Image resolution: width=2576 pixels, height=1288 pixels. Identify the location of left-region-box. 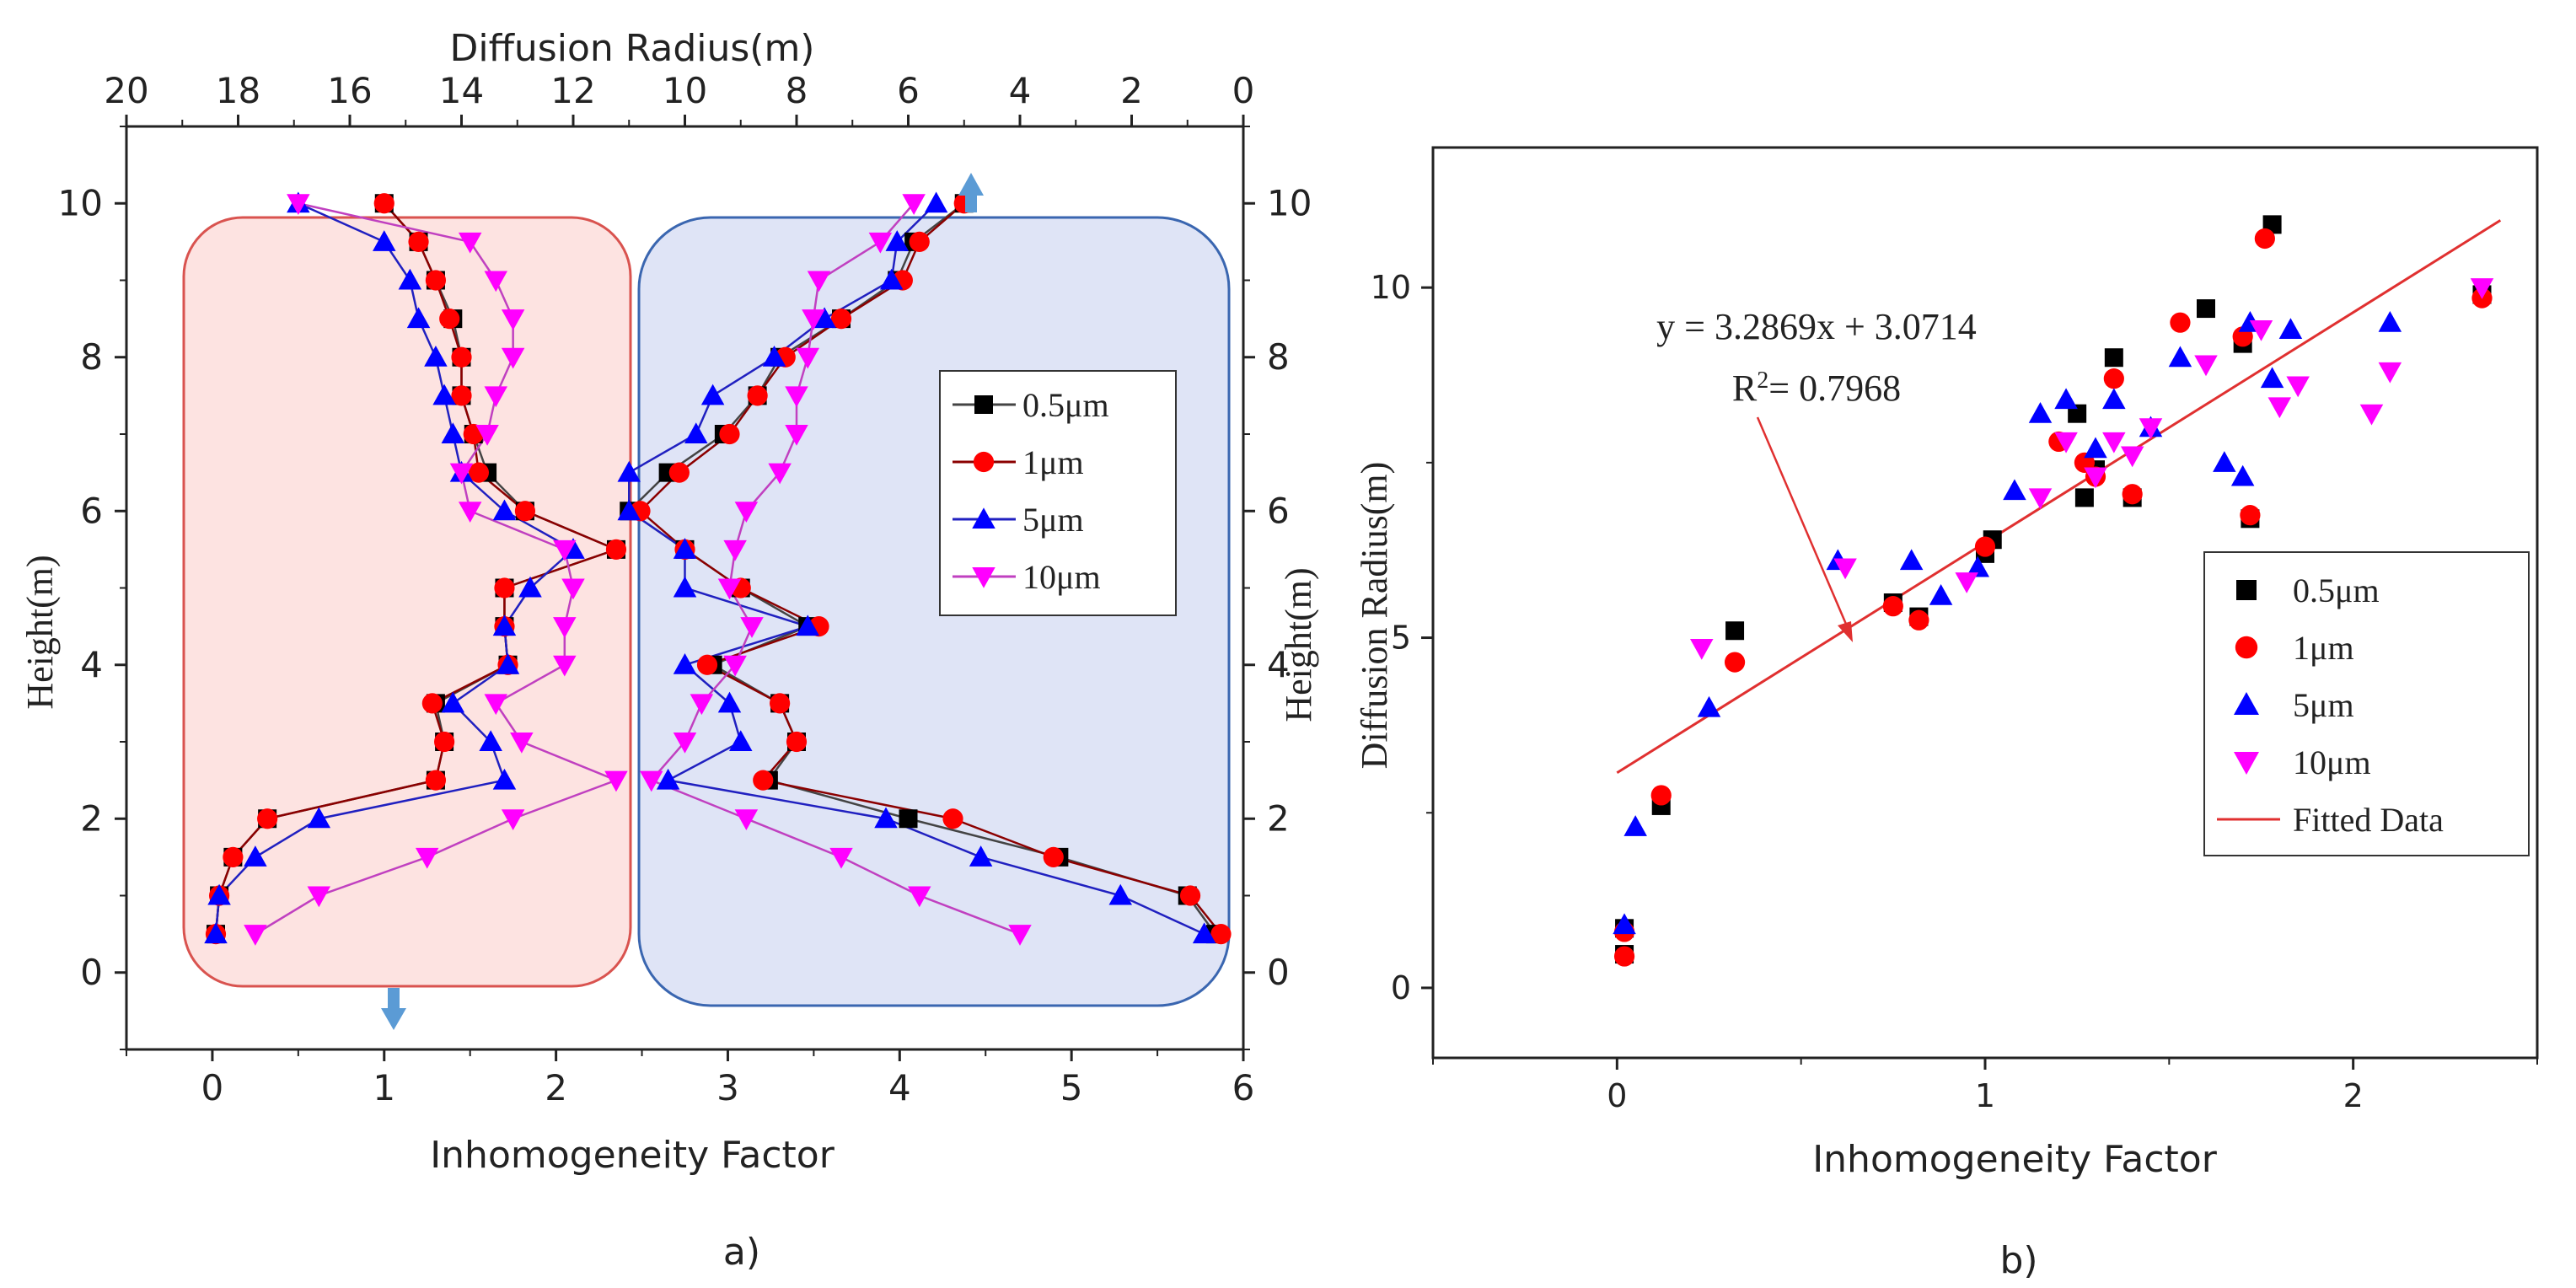
(407, 602).